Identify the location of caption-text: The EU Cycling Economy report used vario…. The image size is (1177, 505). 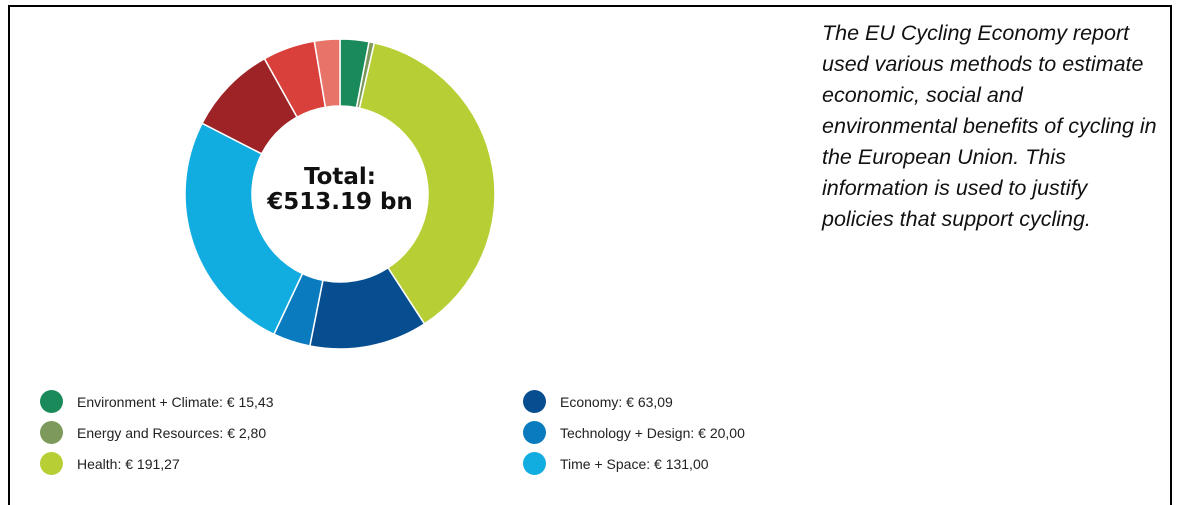
(989, 126).